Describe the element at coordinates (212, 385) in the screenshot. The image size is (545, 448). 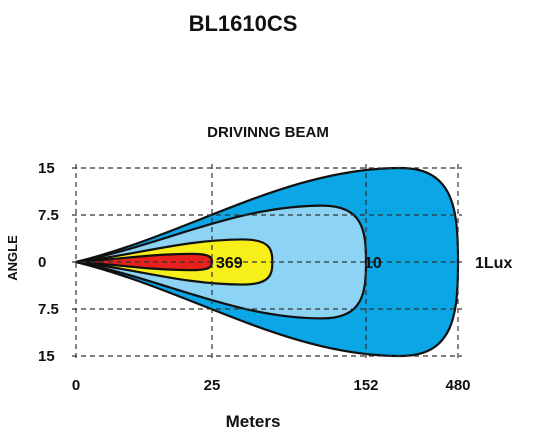
I see `x-tick-label: 25` at that location.